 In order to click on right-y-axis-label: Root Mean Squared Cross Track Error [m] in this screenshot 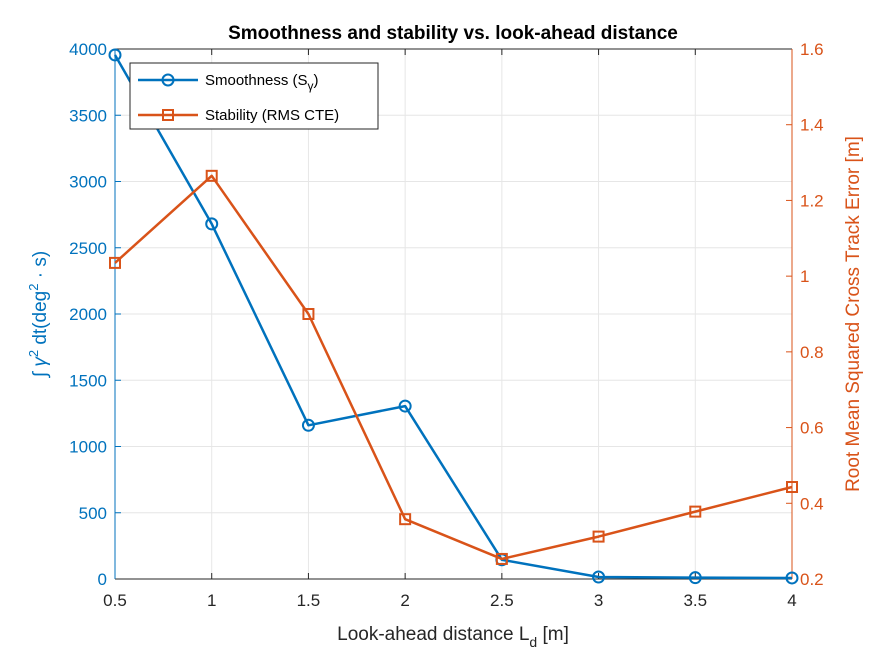, I will do `click(853, 314)`.